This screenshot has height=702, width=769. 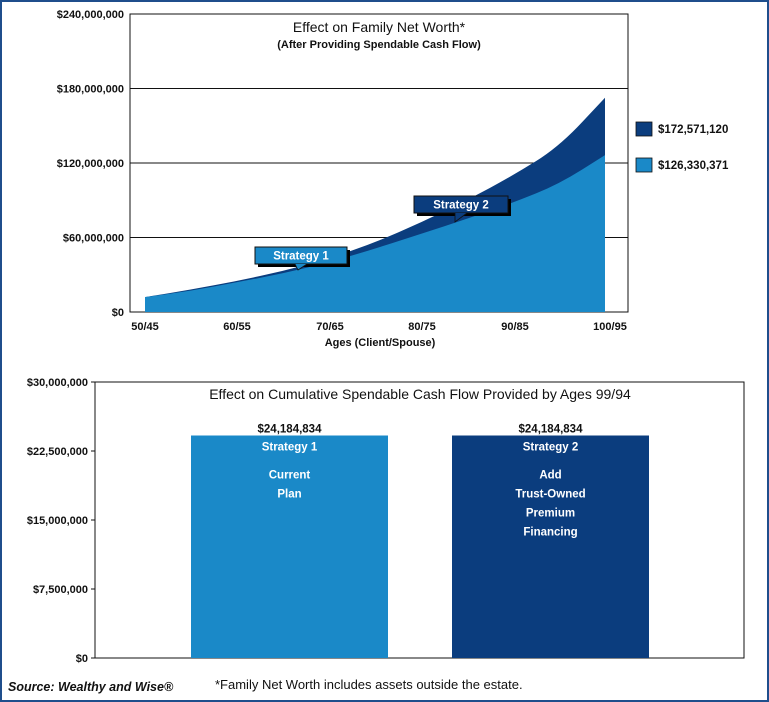 I want to click on cash-flow-y-tick: $30,000,000, so click(x=57, y=383).